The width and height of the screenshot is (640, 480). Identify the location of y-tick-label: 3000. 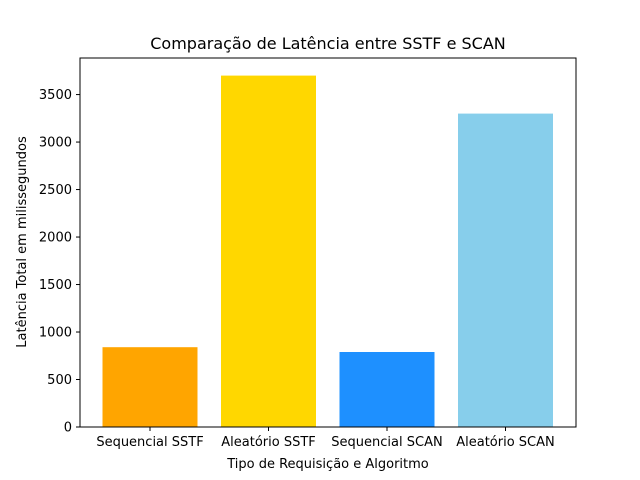
(55, 143).